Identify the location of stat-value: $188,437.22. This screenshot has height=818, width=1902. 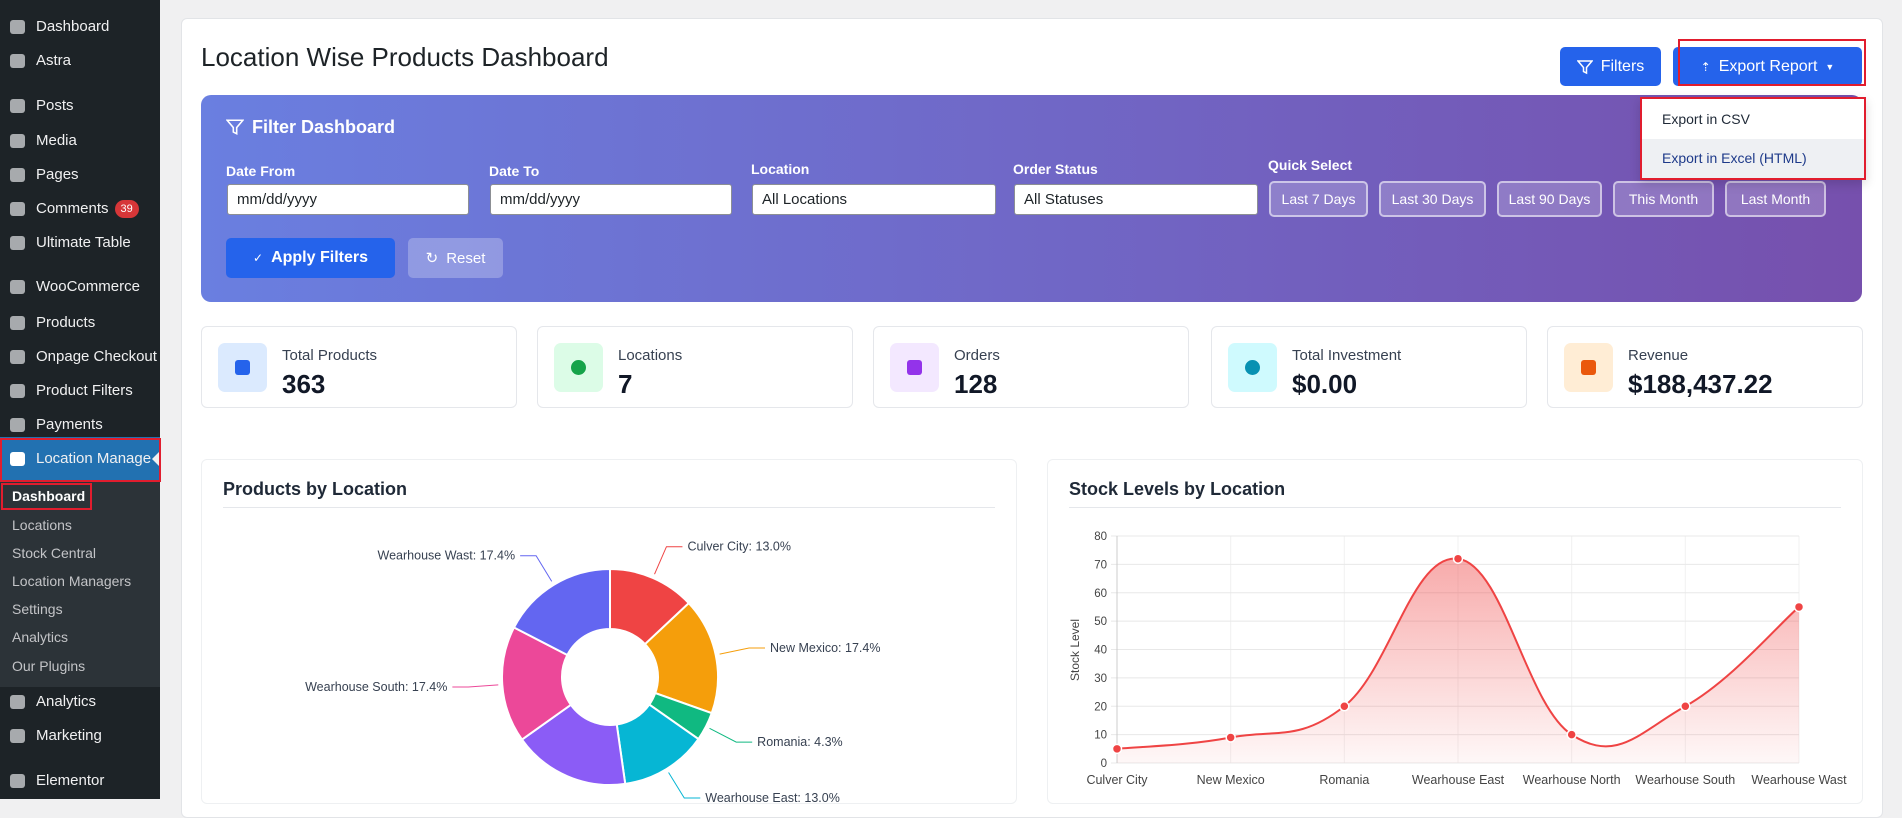
(1700, 384).